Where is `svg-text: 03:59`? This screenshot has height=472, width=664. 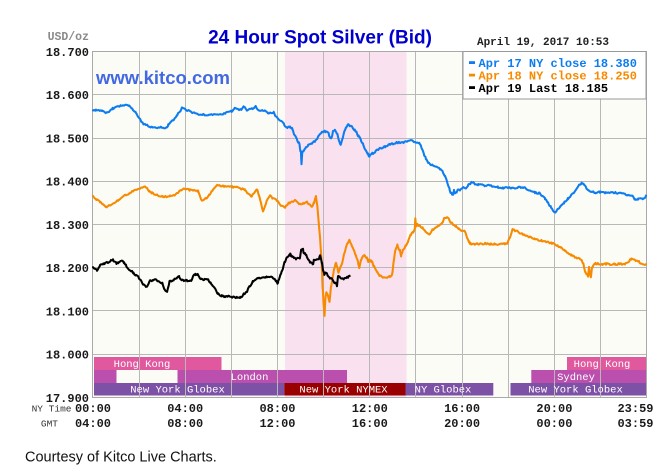 svg-text: 03:59 is located at coordinates (635, 424).